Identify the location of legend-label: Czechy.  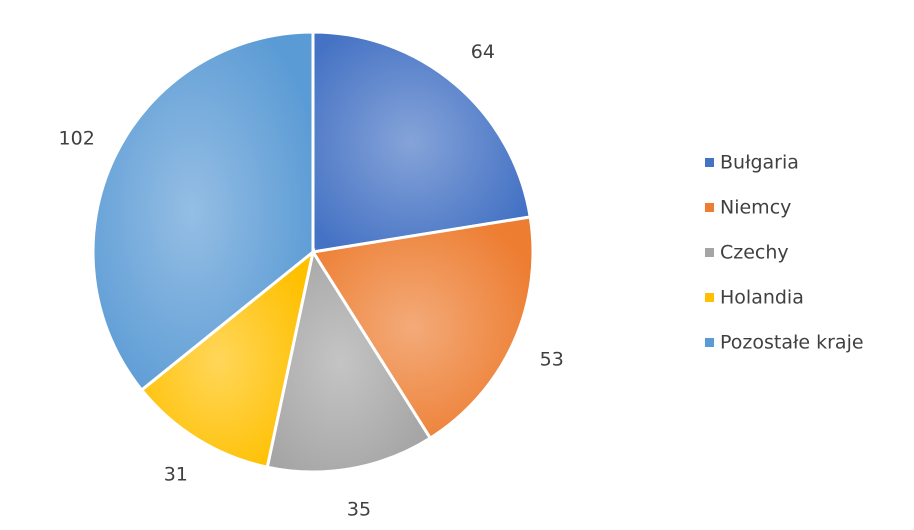
(754, 253).